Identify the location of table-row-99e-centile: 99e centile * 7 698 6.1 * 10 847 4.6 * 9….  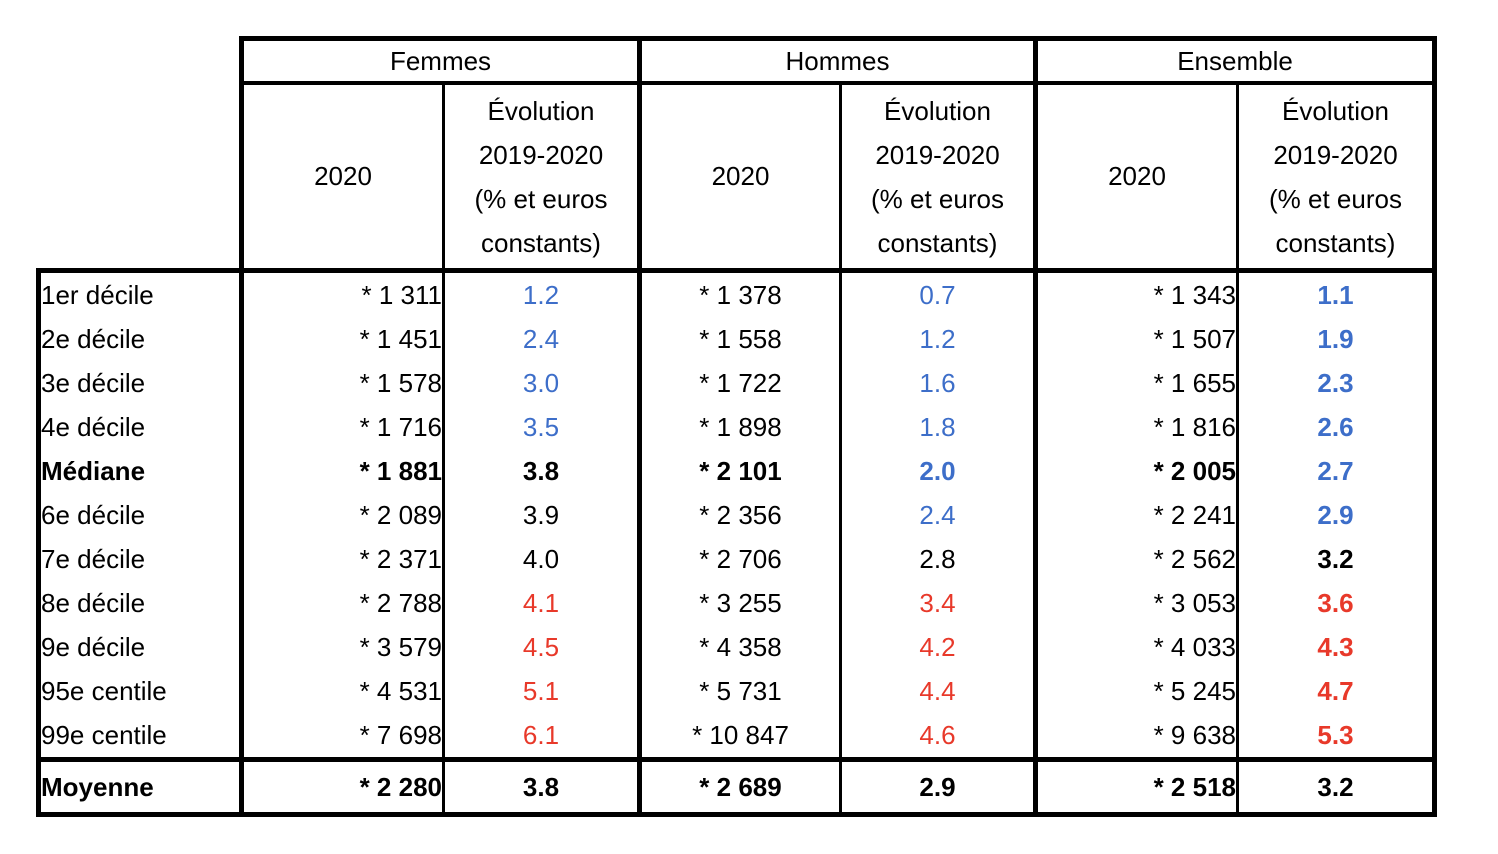
(736, 736).